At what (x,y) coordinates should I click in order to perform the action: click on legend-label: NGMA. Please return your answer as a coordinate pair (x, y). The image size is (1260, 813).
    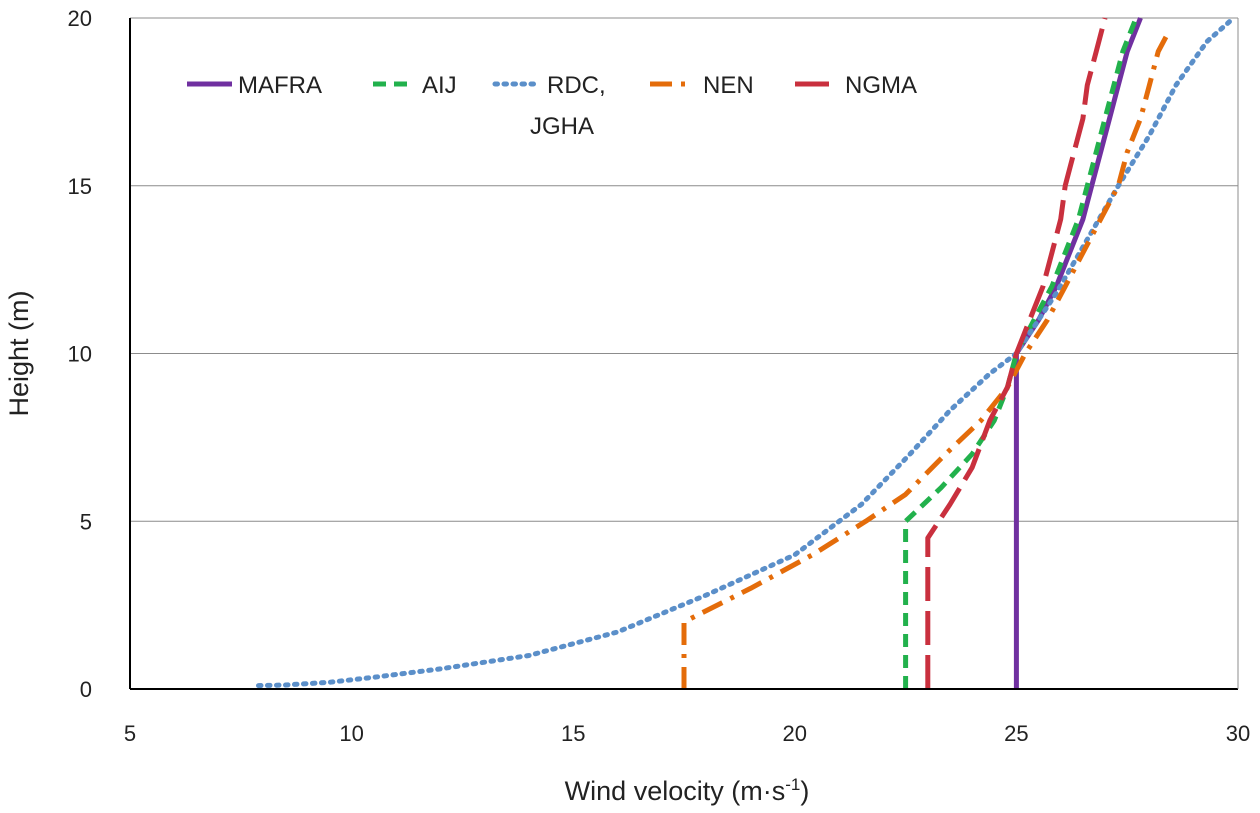
    Looking at the image, I should click on (881, 85).